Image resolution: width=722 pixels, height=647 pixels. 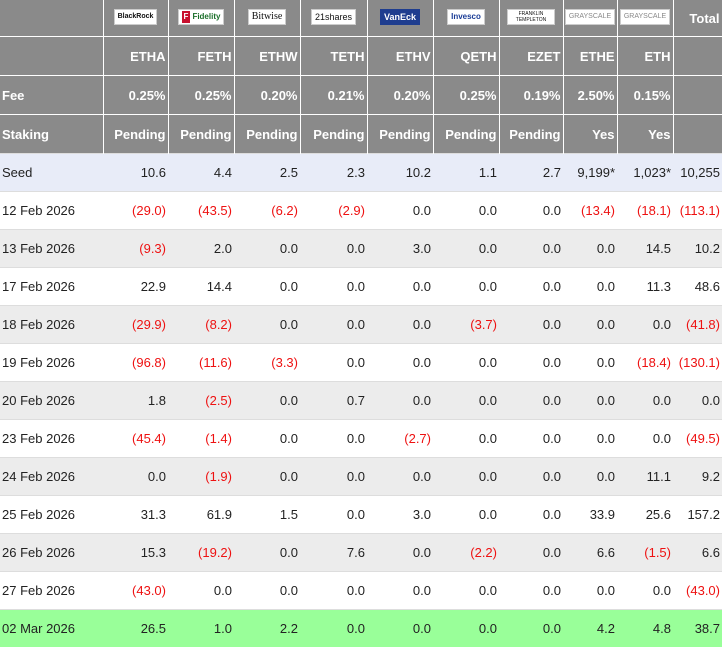 I want to click on flow-value-cell: 7.6, so click(x=333, y=553).